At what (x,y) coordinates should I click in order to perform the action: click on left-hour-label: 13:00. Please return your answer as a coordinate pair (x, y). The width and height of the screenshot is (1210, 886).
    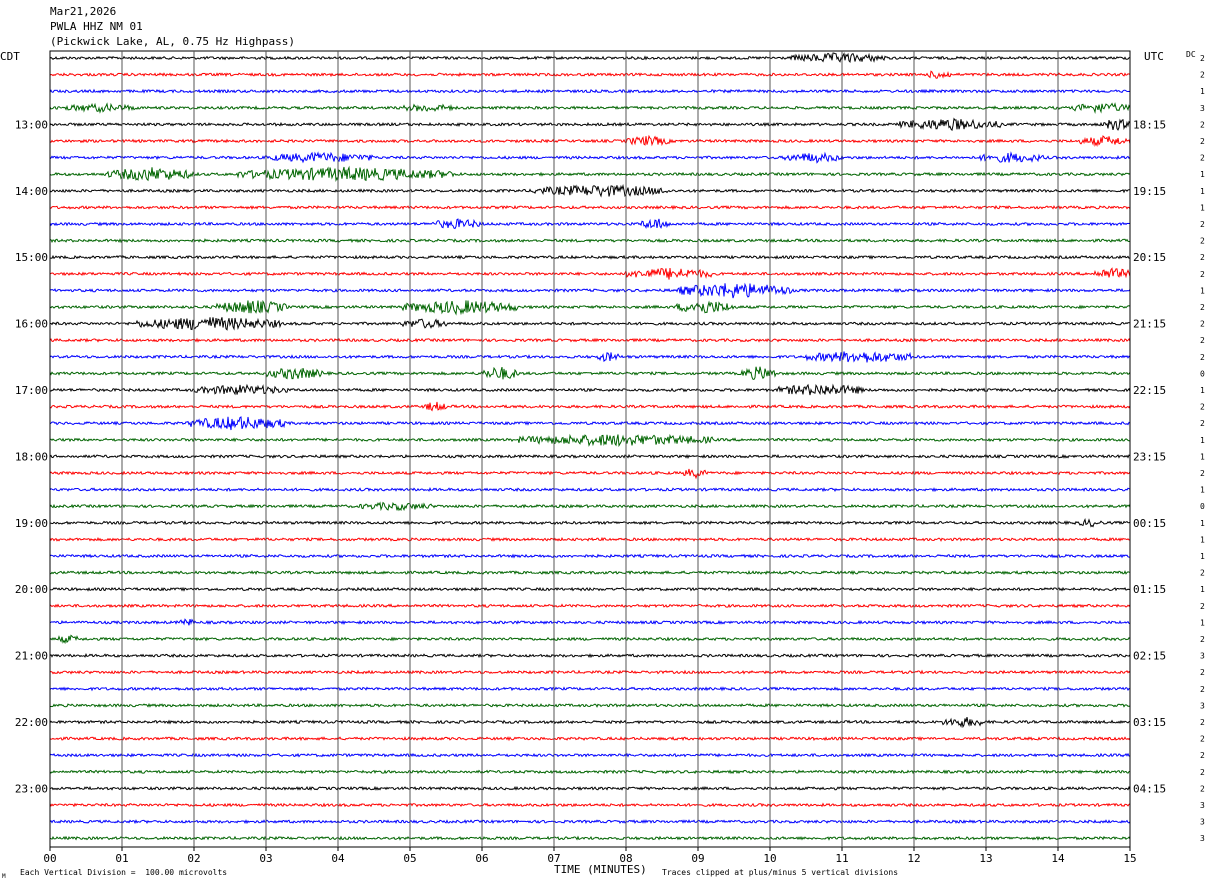
    Looking at the image, I should click on (31, 124).